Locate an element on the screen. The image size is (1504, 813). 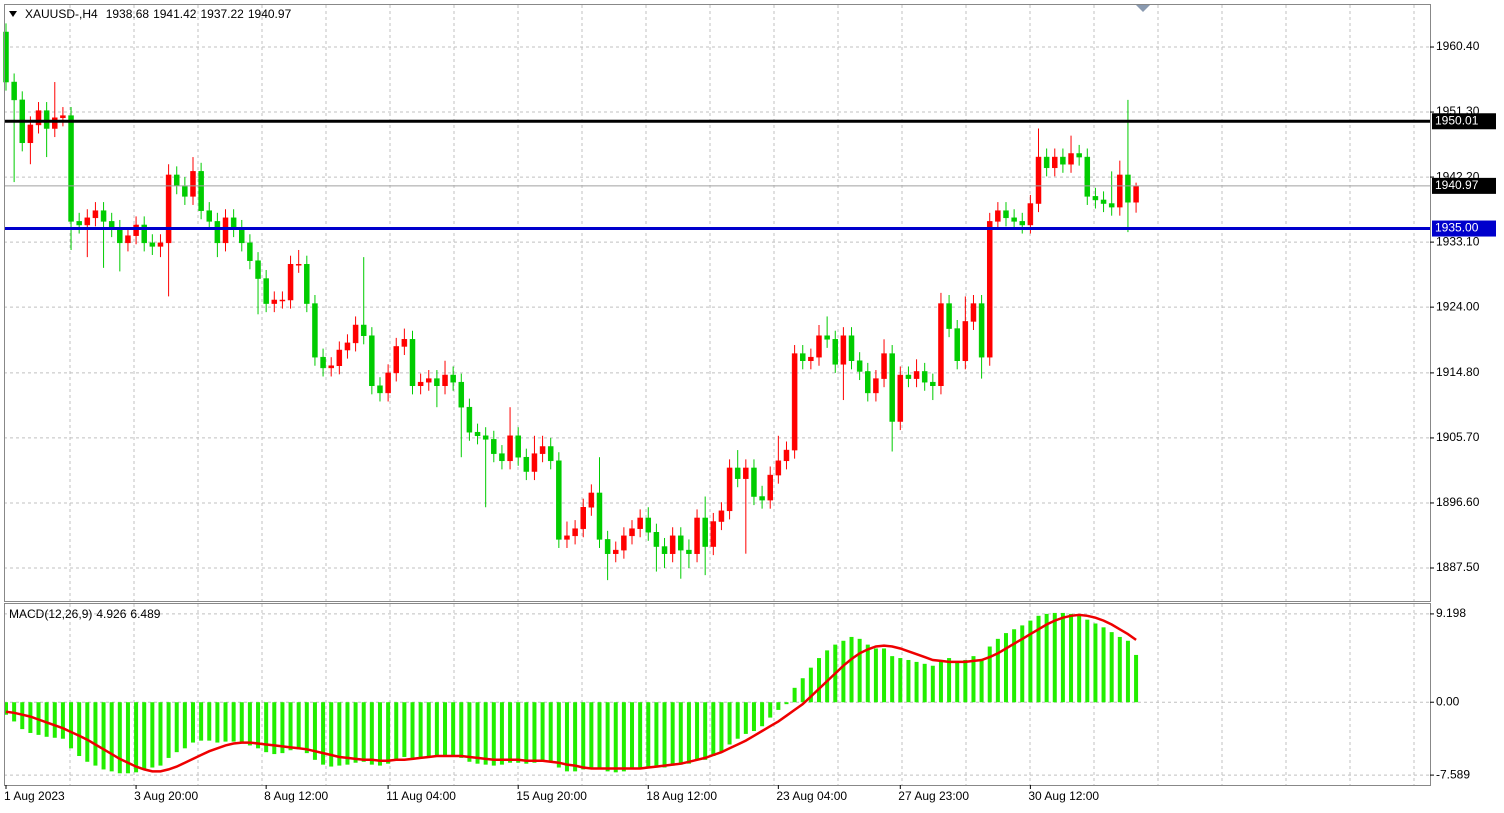
signal-line is located at coordinates (571, 693).